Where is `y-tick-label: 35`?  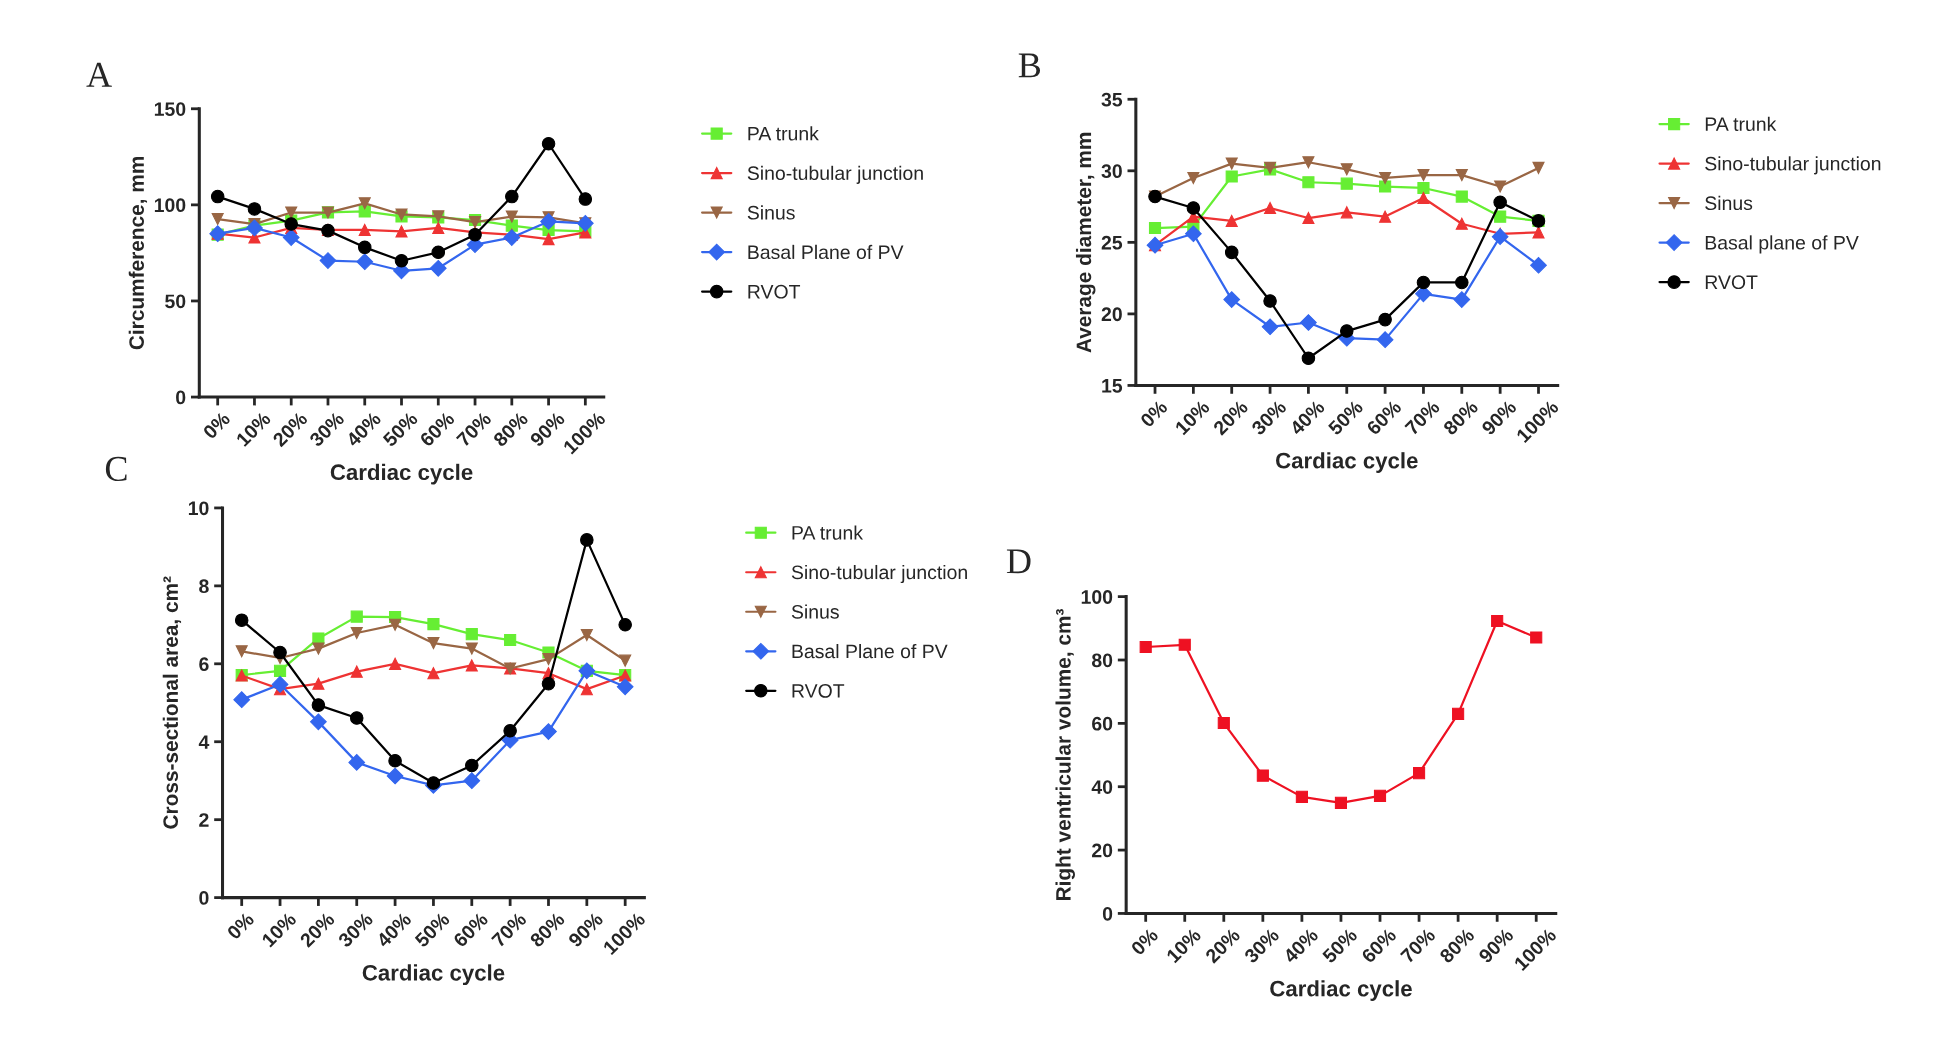
y-tick-label: 35 is located at coordinates (1112, 99).